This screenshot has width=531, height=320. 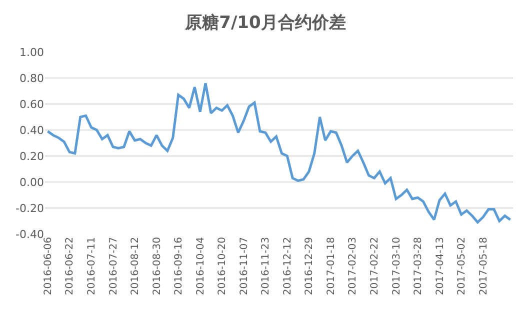 What do you see at coordinates (374, 266) in the screenshot?
I see `x-tick-label: 2017-02-22` at bounding box center [374, 266].